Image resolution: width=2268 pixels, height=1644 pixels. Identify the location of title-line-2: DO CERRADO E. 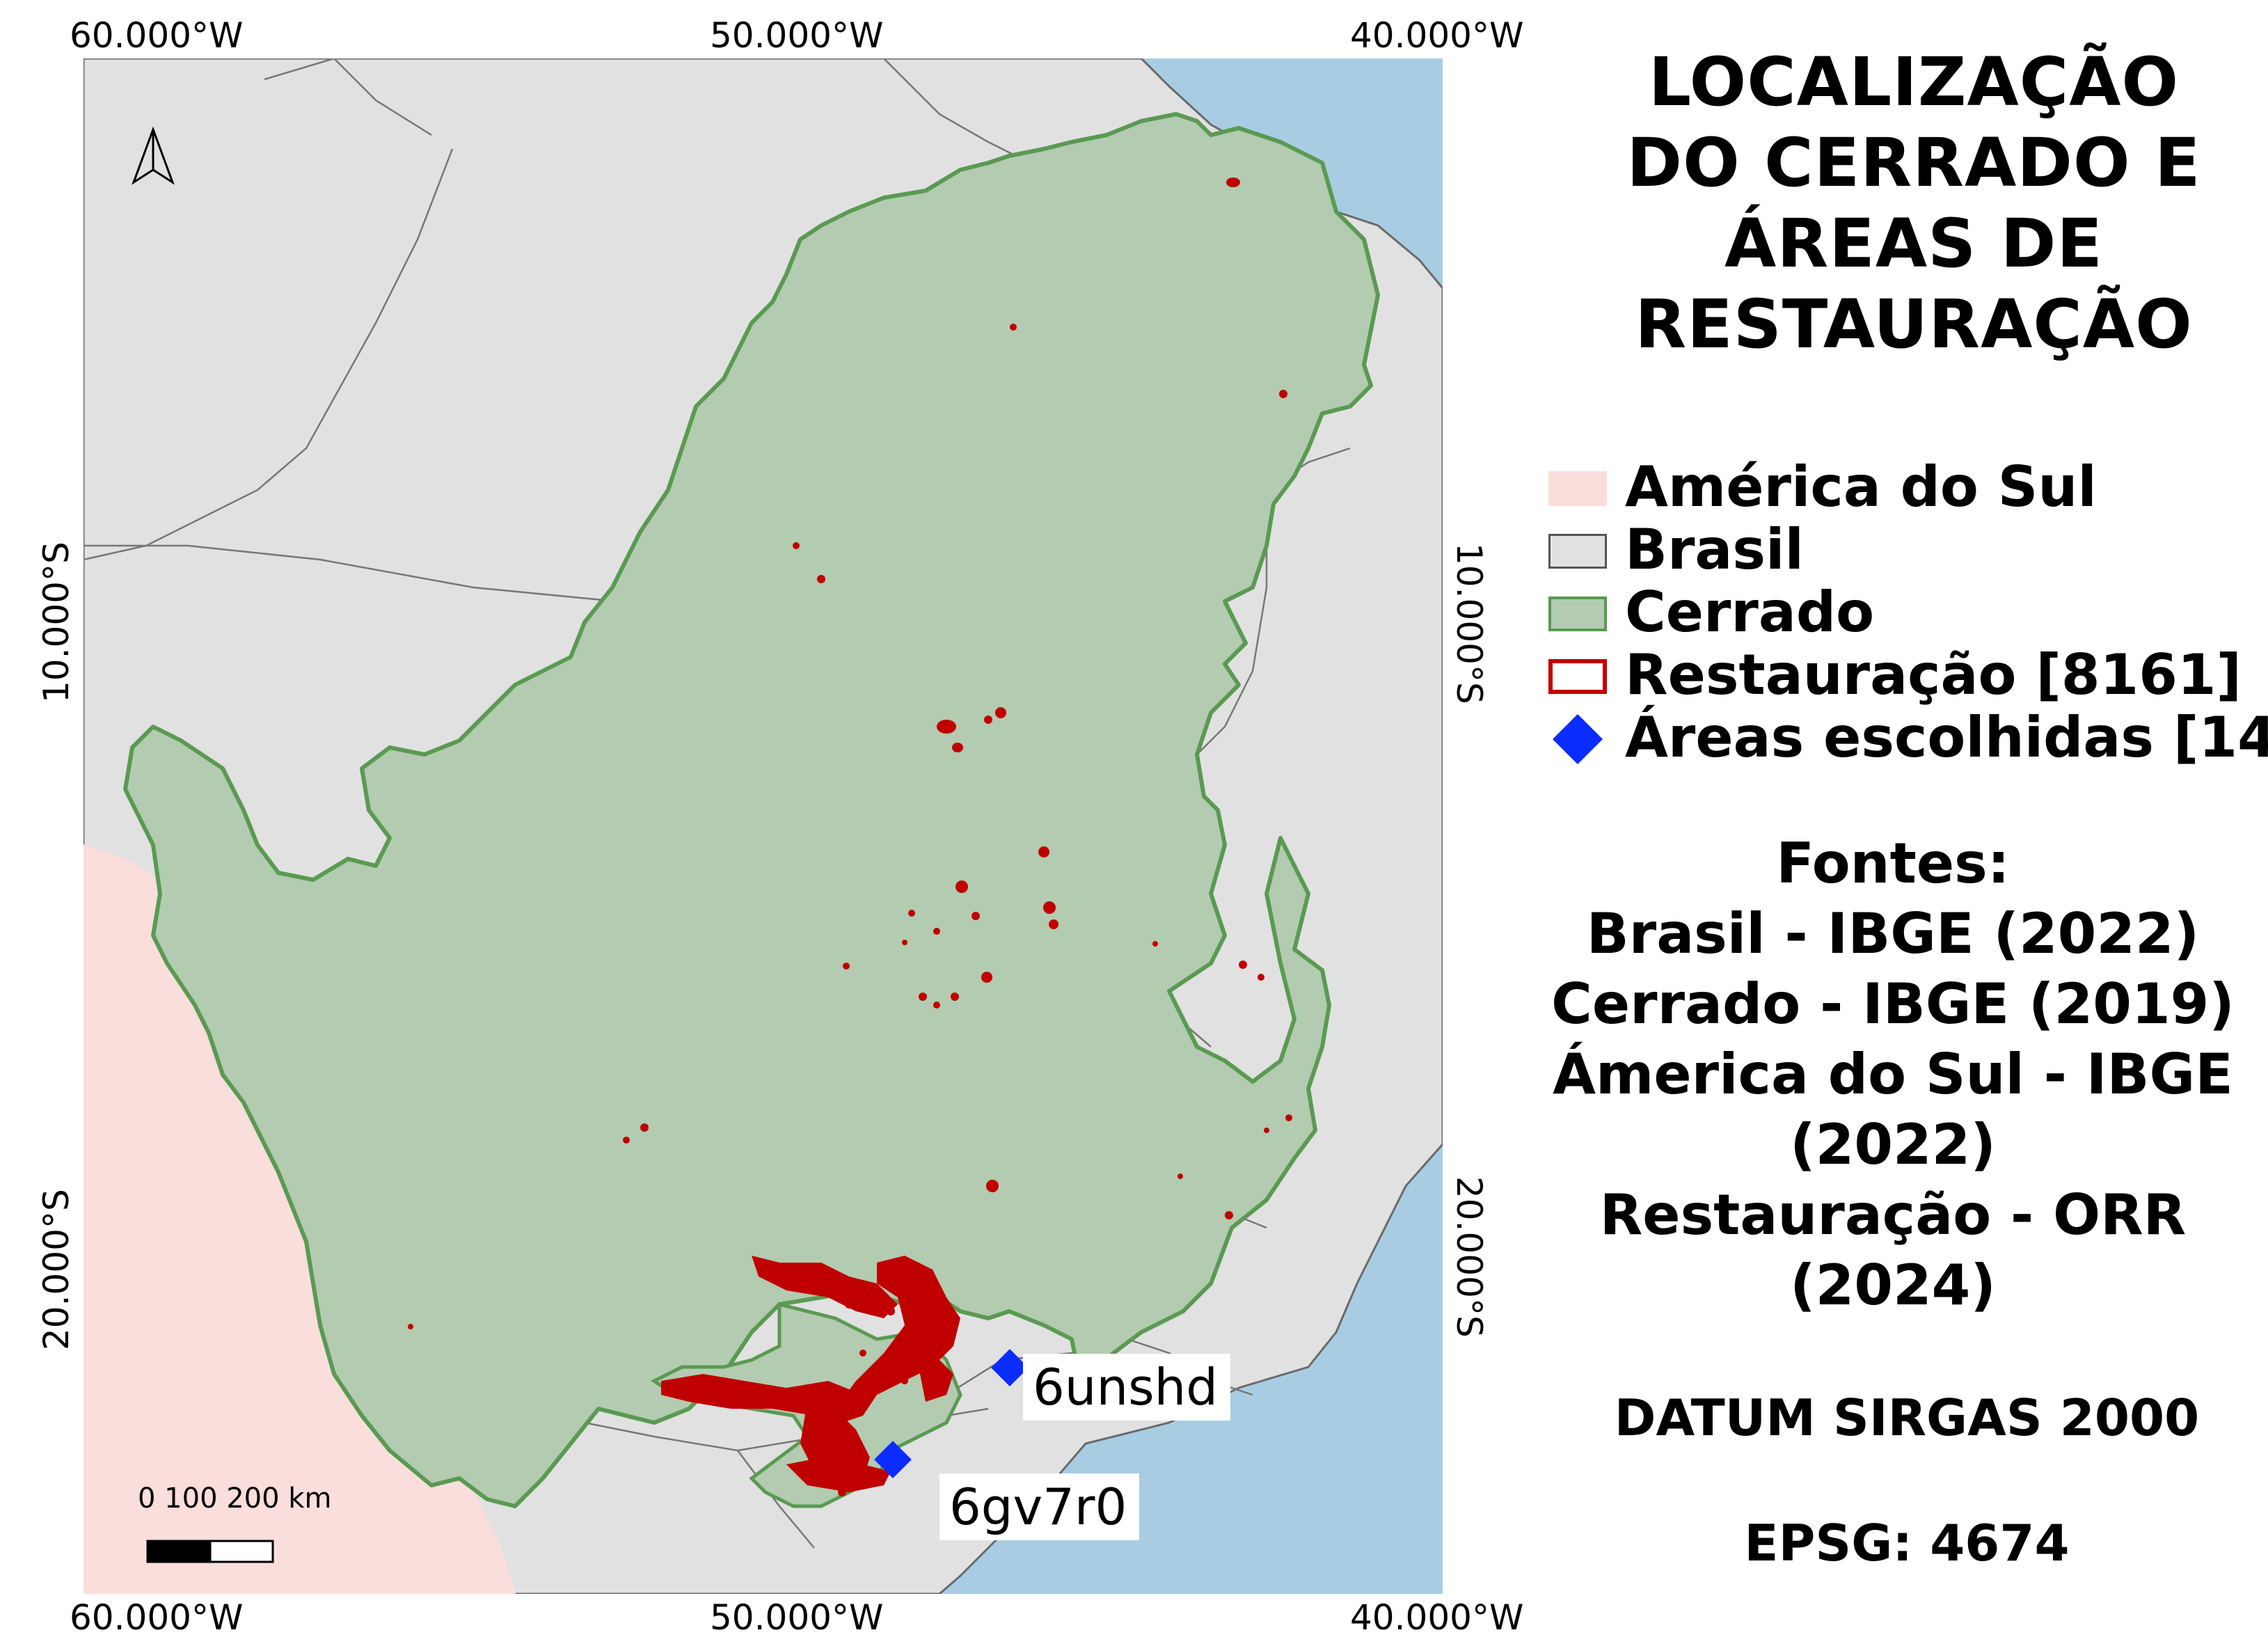
(1913, 163).